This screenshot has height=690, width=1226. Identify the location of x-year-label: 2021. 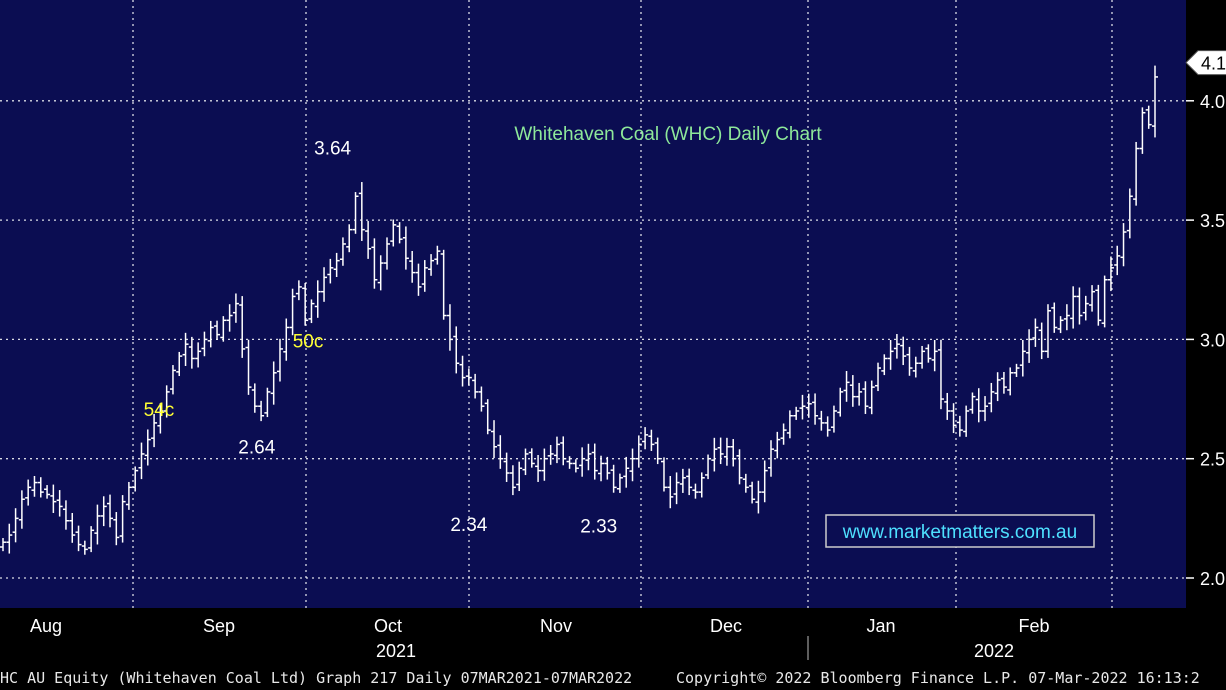
(396, 651).